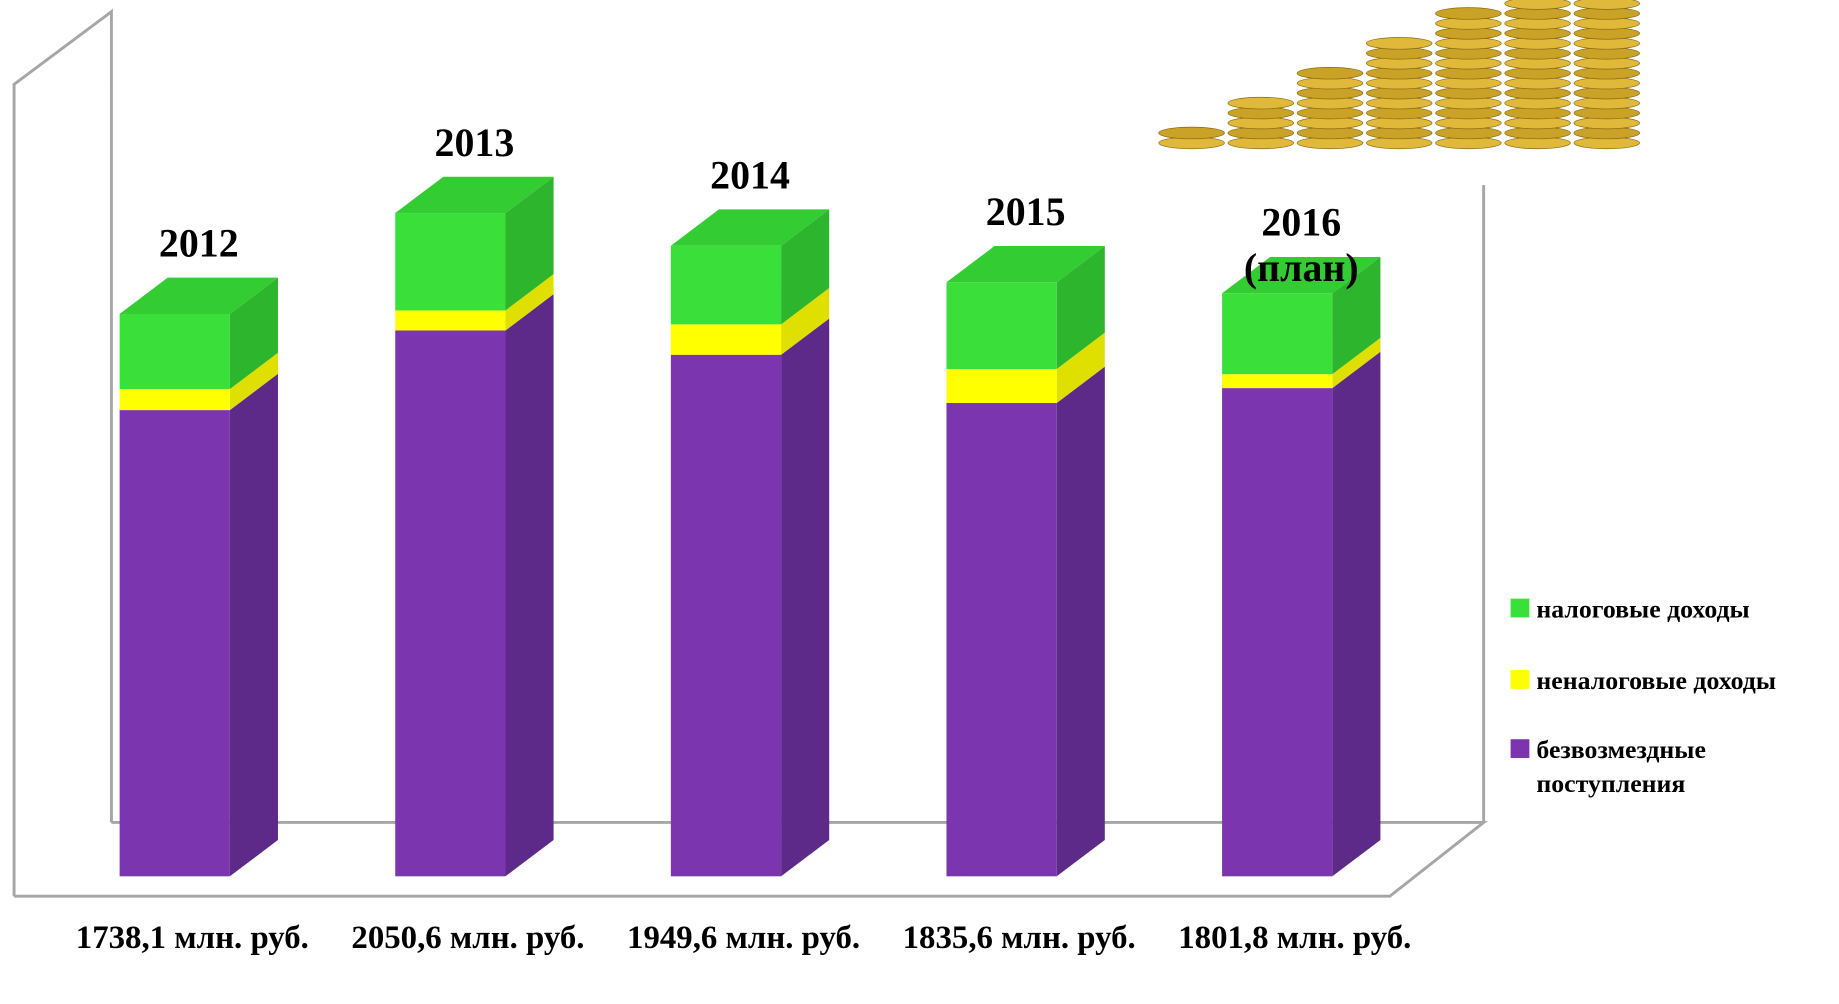 The width and height of the screenshot is (1839, 1004). I want to click on left-wall, so click(62, 452).